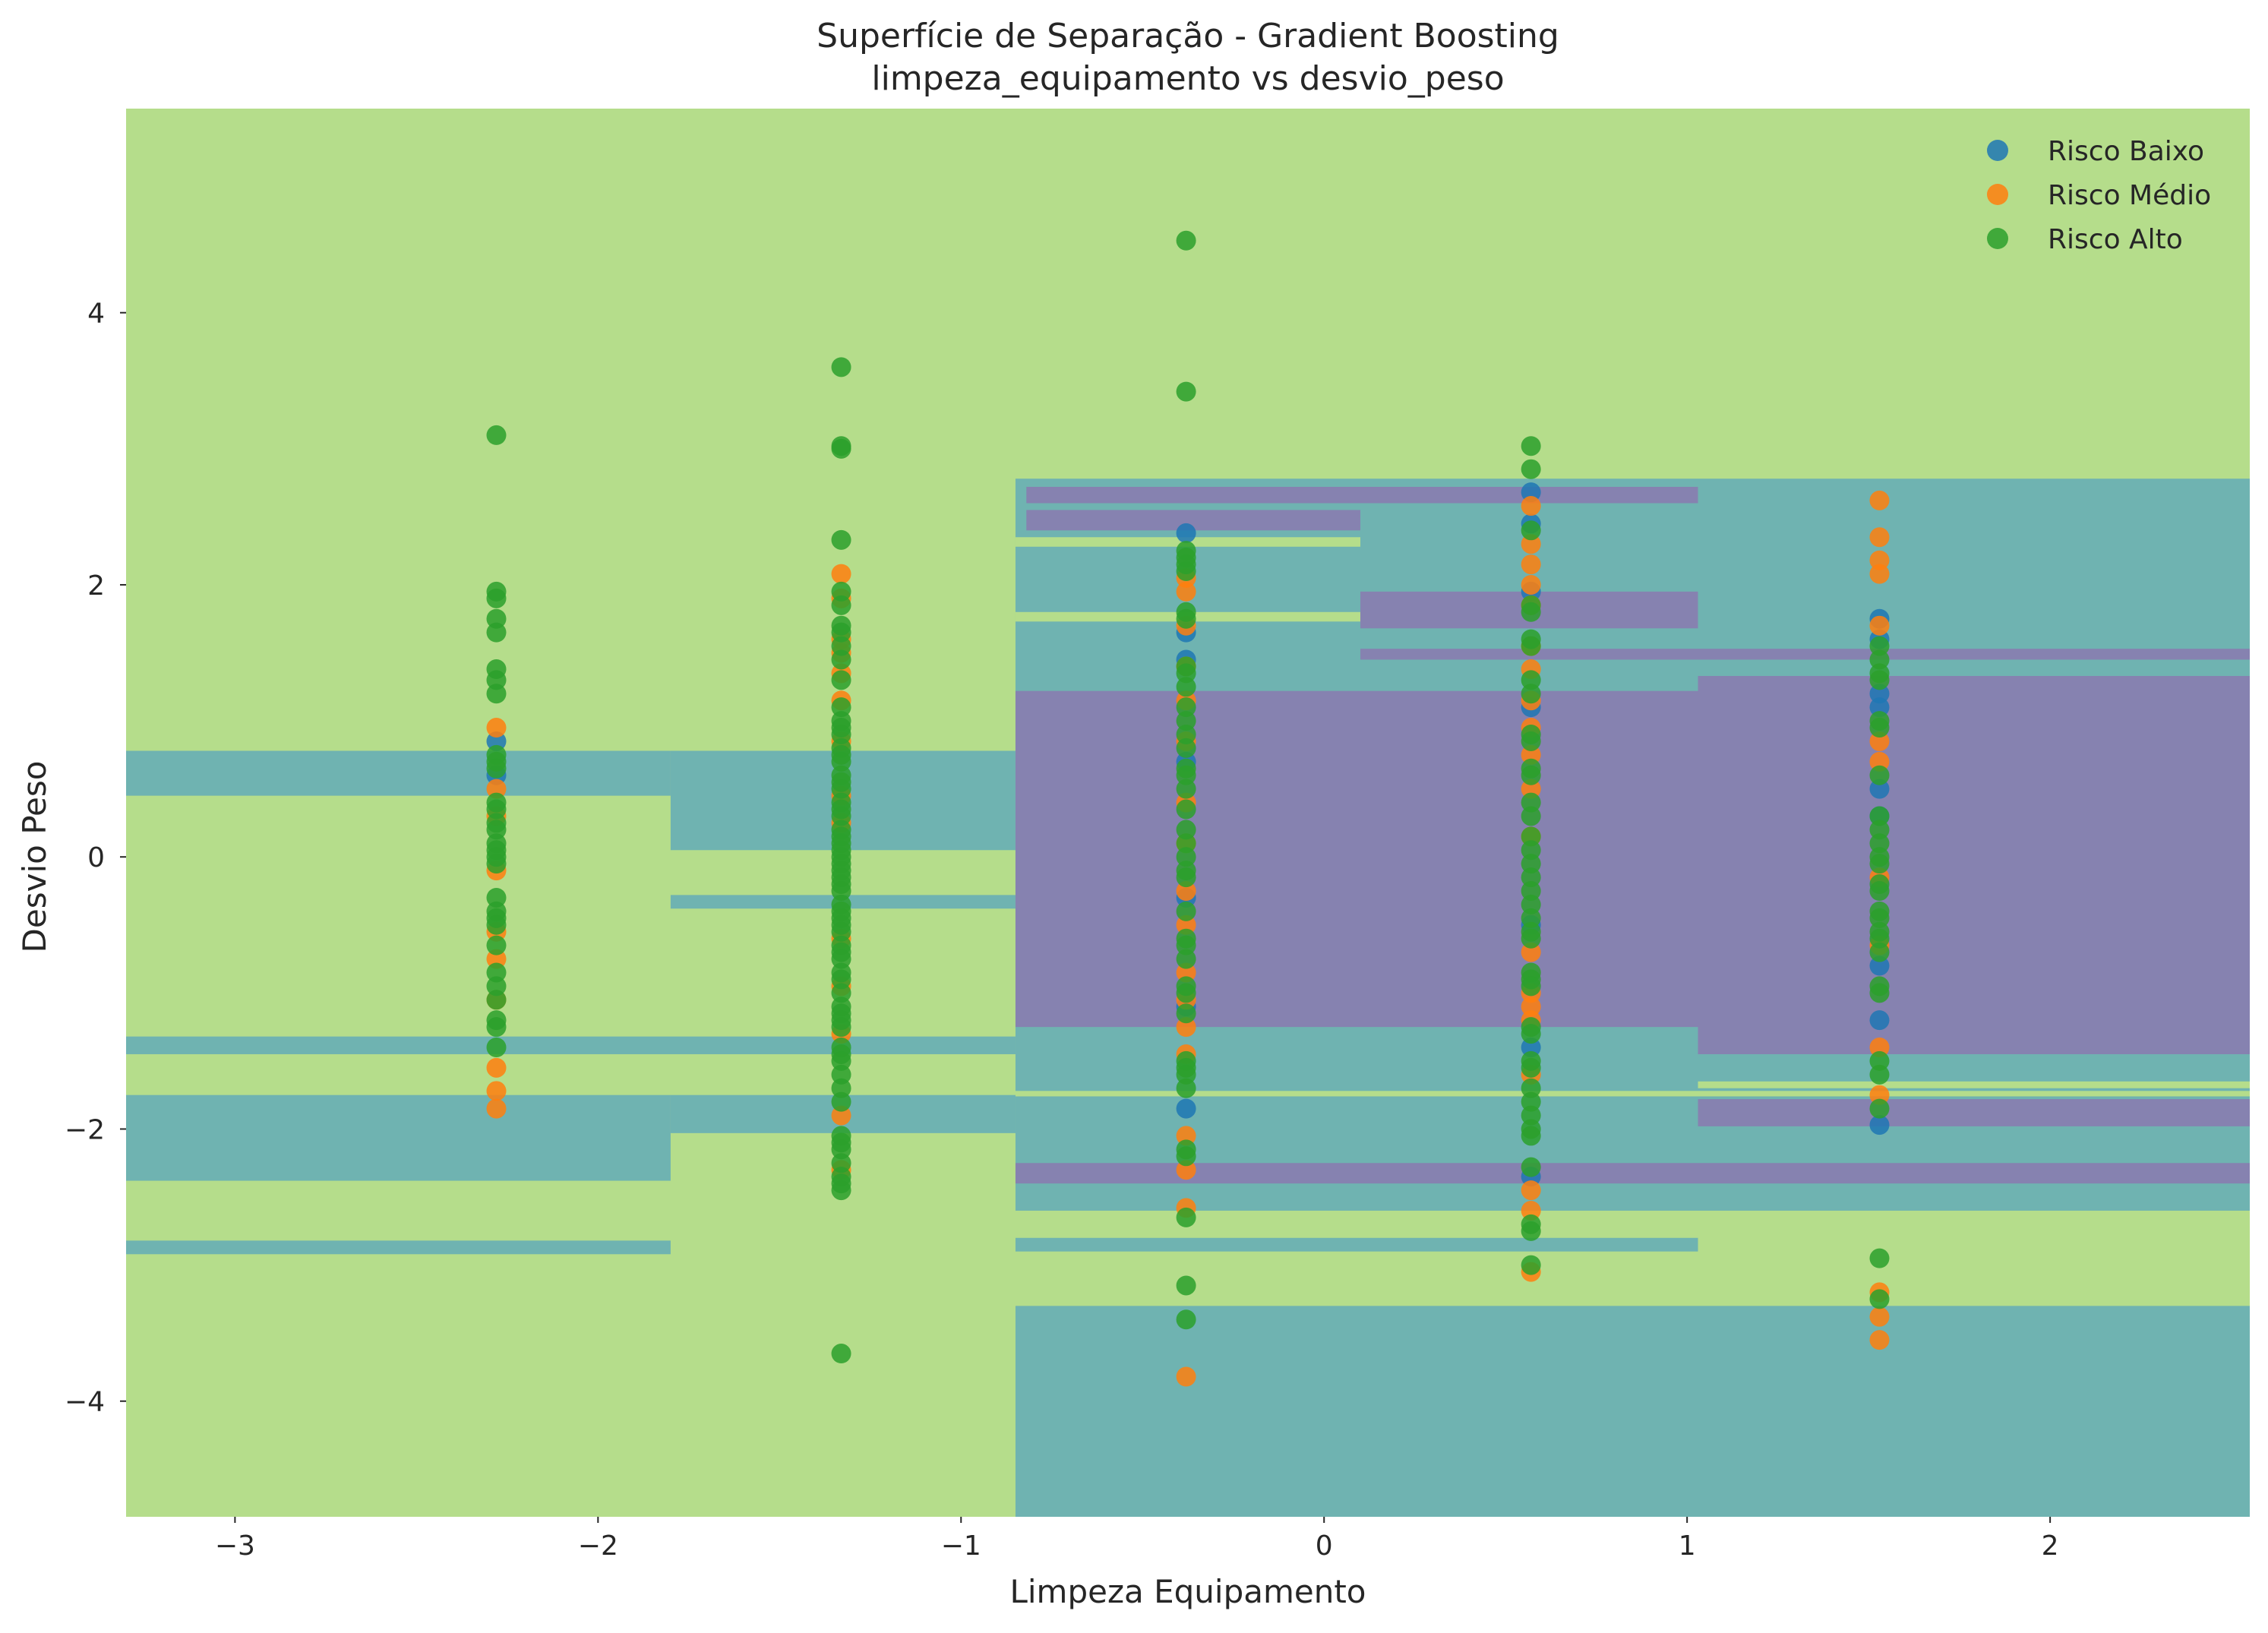 This screenshot has height=1633, width=2268. What do you see at coordinates (96, 858) in the screenshot?
I see `y-tick-label: 0` at bounding box center [96, 858].